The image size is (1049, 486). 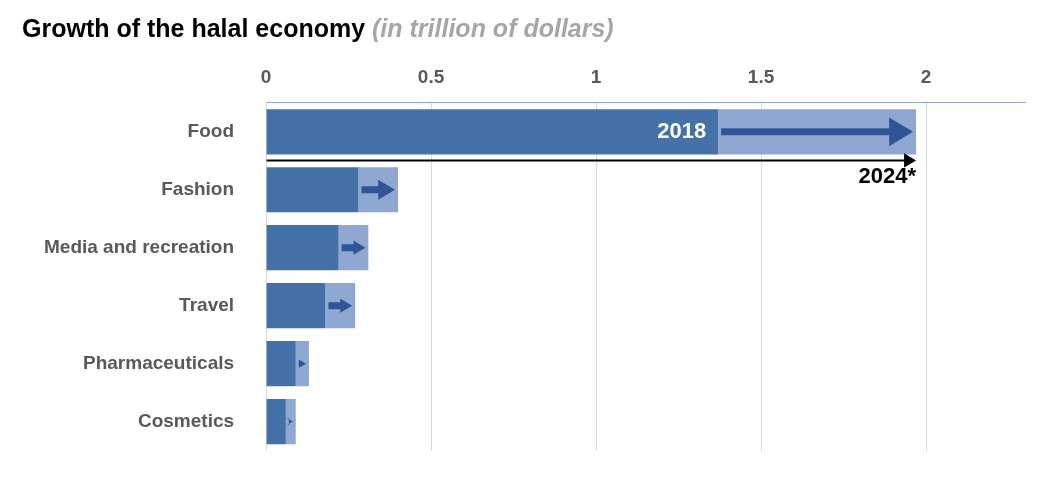 I want to click on y-tick-label: Media and recreation, so click(x=139, y=246).